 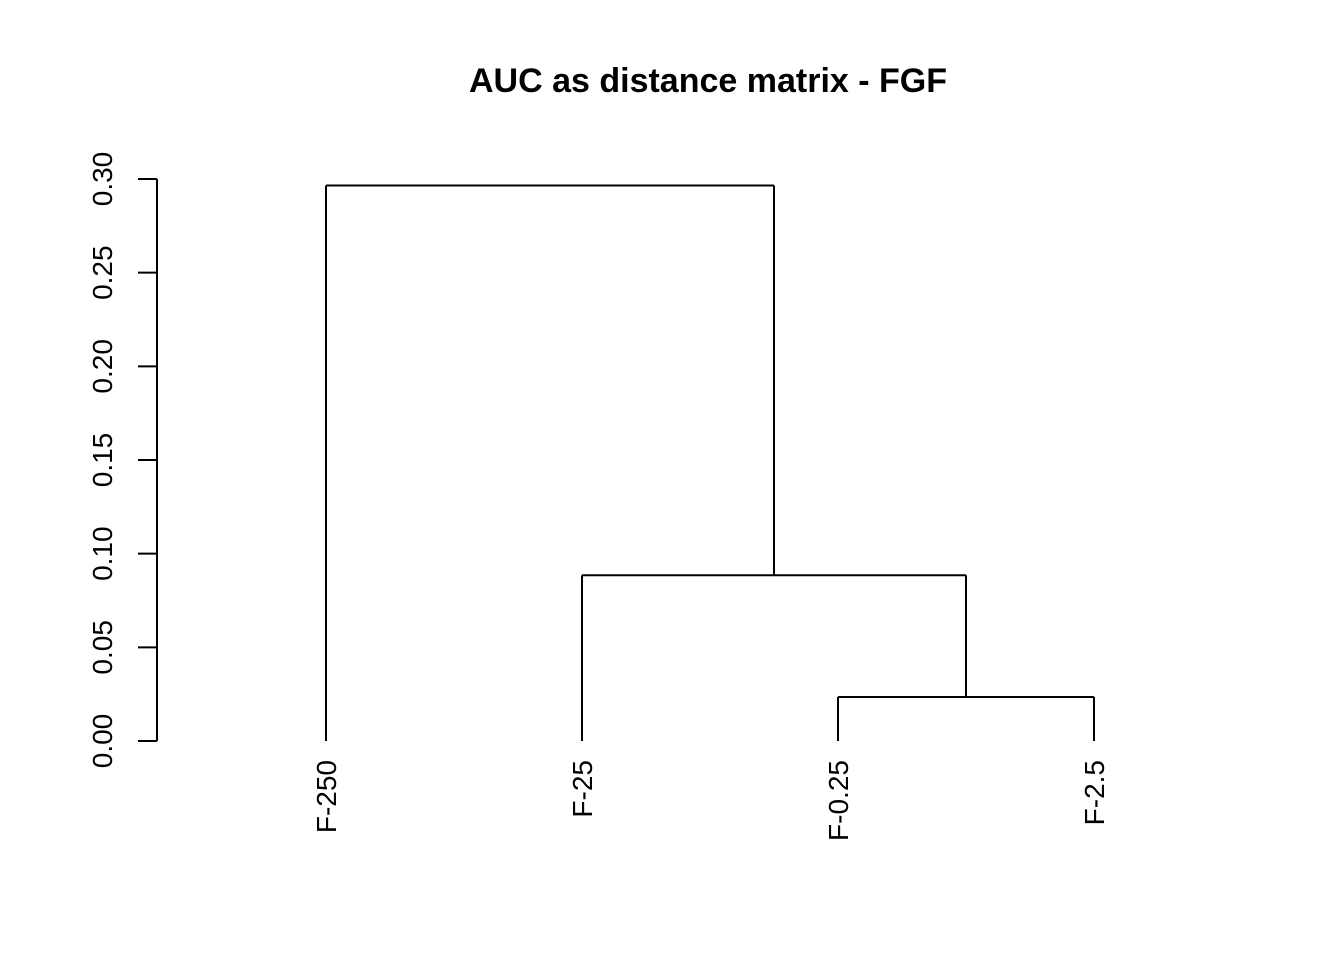 I want to click on leaf-label: F-2.5, so click(x=1094, y=792).